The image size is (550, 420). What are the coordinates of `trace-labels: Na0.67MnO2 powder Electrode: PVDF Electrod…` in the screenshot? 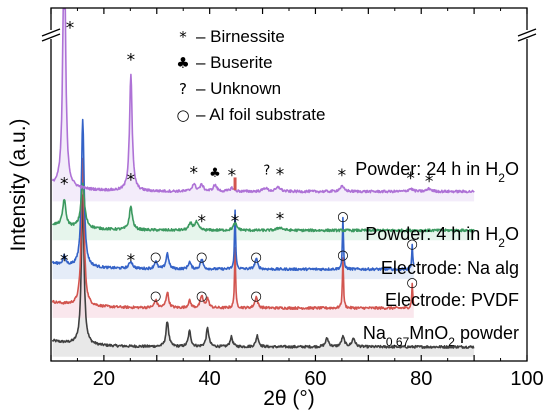 It's located at (437, 254).